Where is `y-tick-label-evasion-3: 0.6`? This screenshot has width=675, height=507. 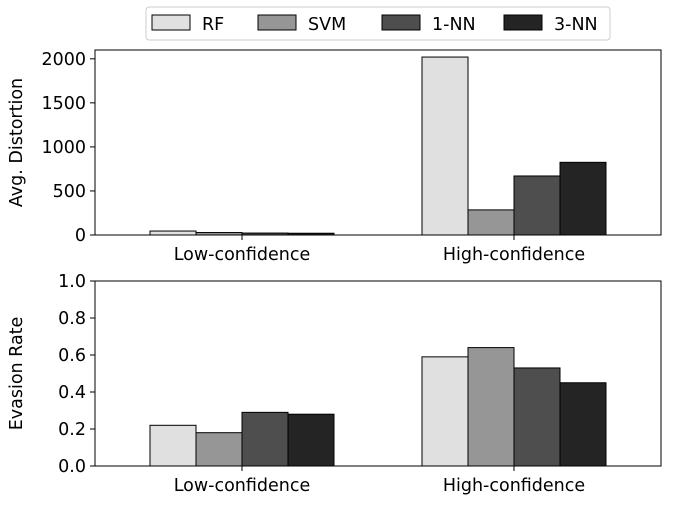 y-tick-label-evasion-3: 0.6 is located at coordinates (72, 356).